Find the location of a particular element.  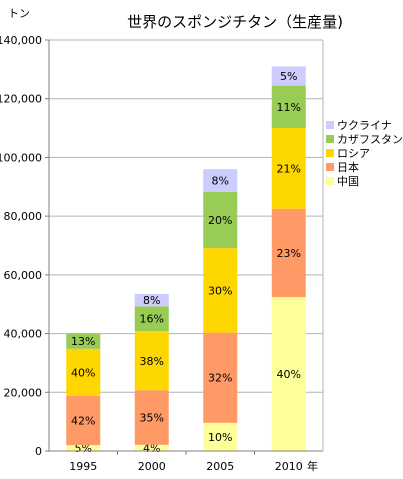

y-tick-label: 40,000 is located at coordinates (23, 334).